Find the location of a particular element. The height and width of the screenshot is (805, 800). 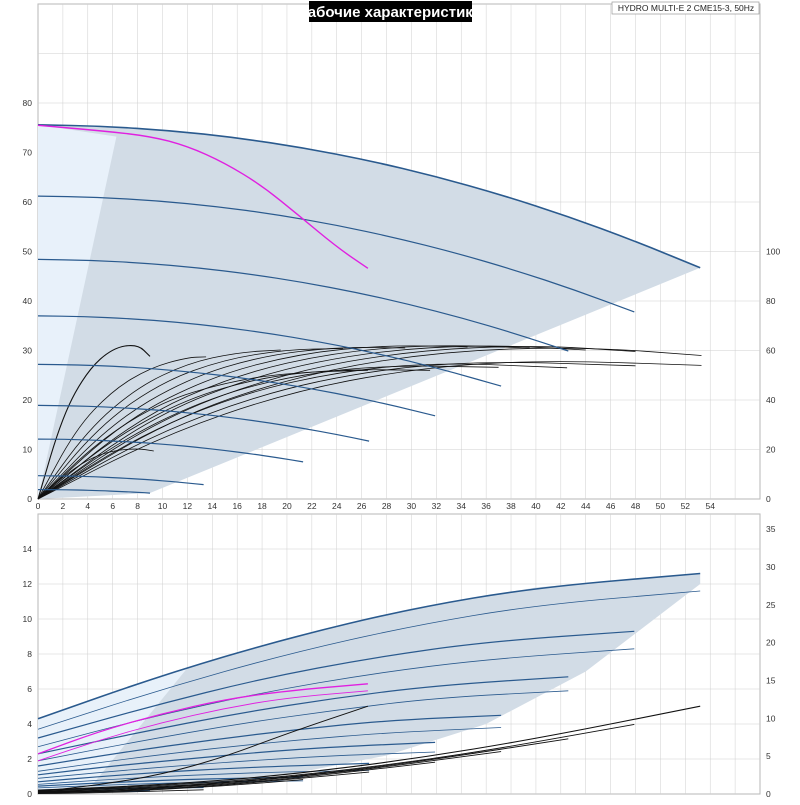

y-tick-label: 80 is located at coordinates (28, 103).